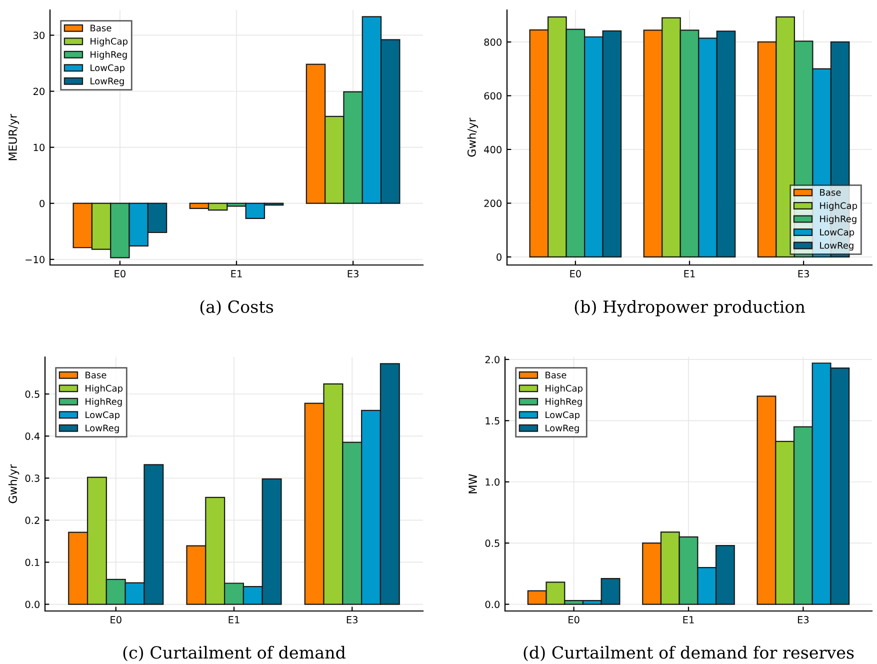 Image resolution: width=877 pixels, height=664 pixels. What do you see at coordinates (493, 420) in the screenshot?
I see `y-tick-label: 1.5` at bounding box center [493, 420].